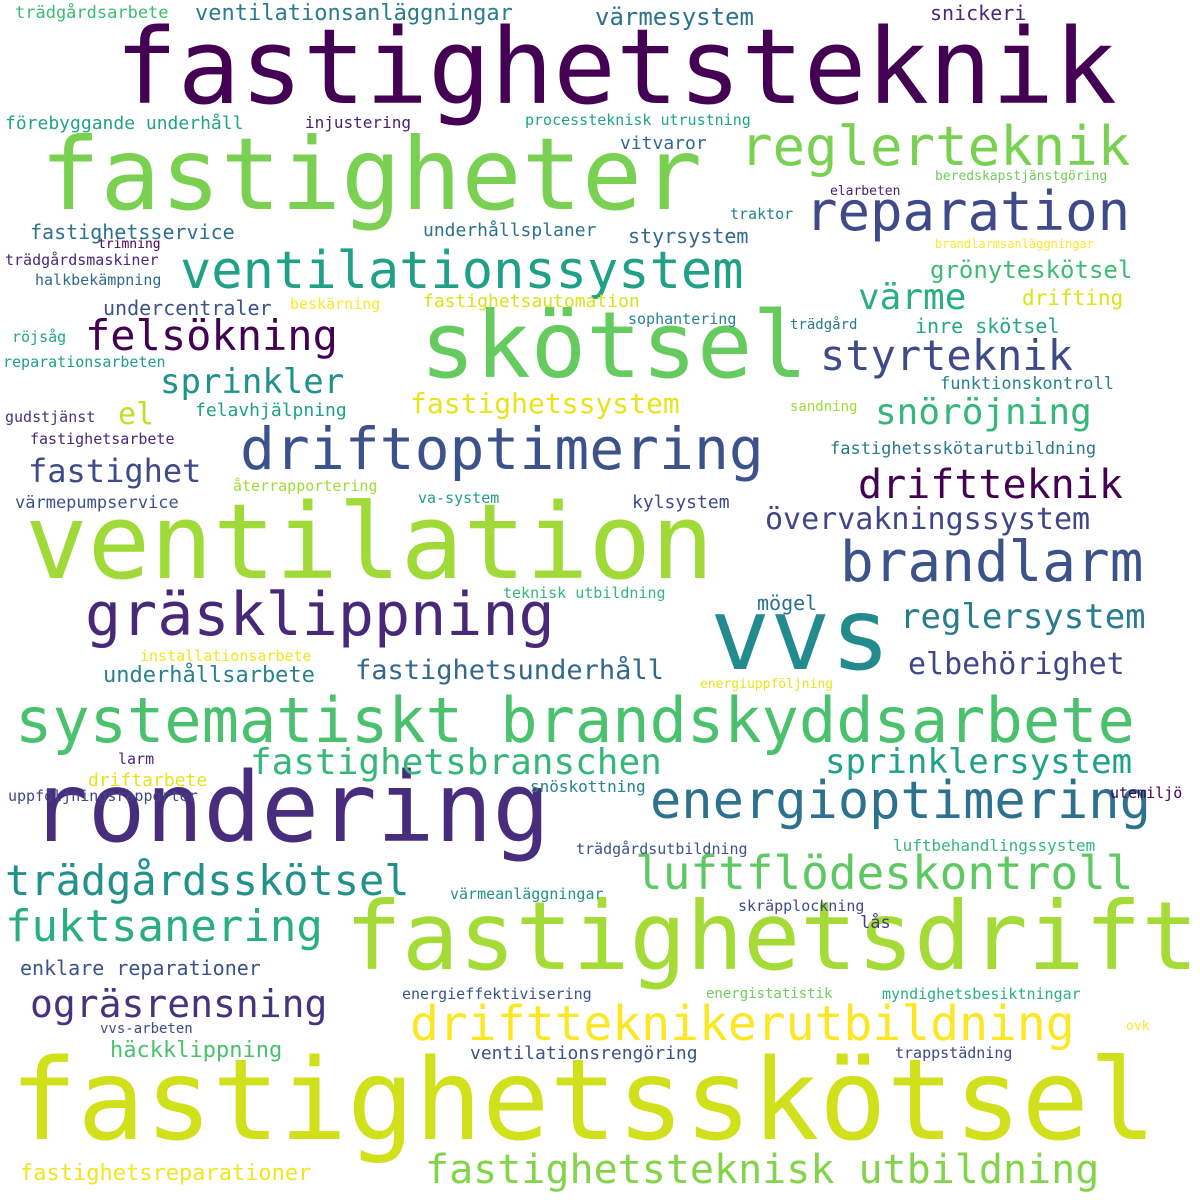  What do you see at coordinates (84, 362) in the screenshot?
I see `word-reparationsarbeten: reparationsarbeten` at bounding box center [84, 362].